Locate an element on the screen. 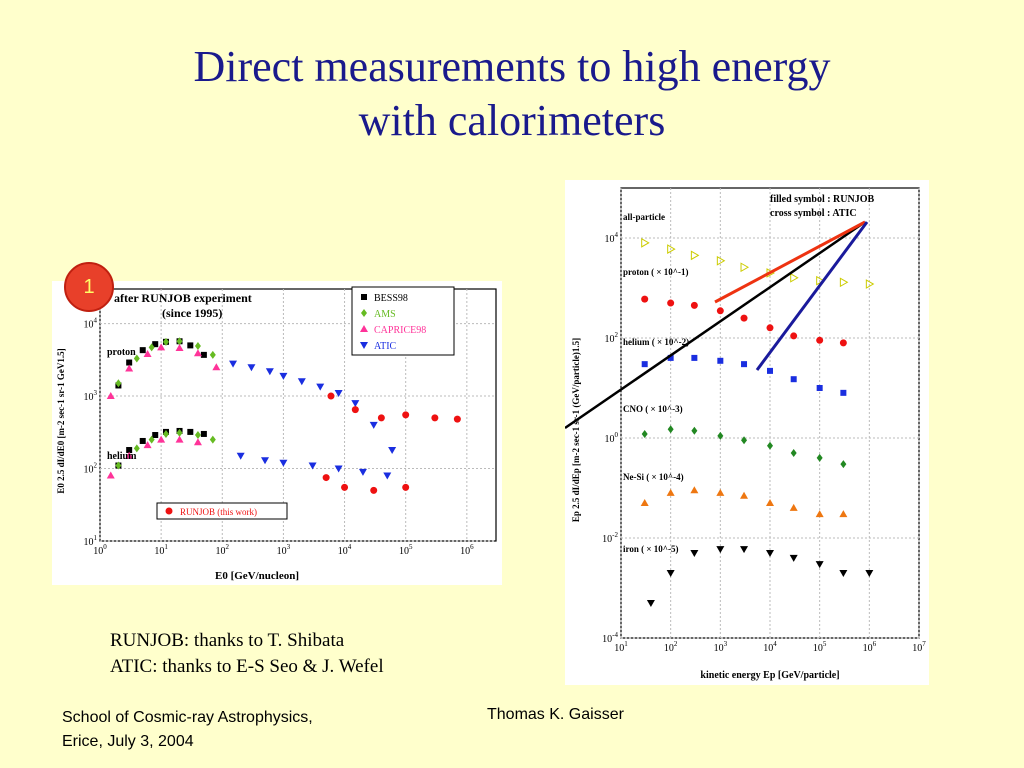  legend-runjob: RUNJOB (this work) is located at coordinates (222, 511).